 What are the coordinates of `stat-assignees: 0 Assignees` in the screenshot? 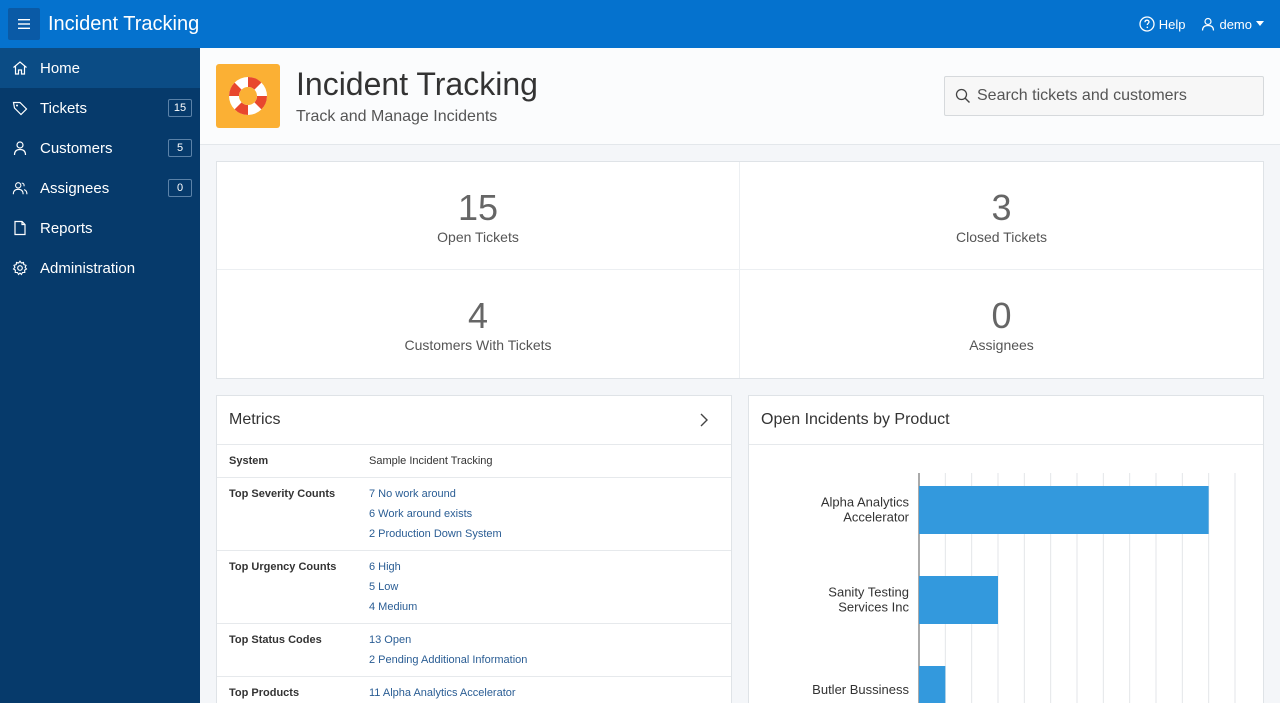 It's located at (1001, 324).